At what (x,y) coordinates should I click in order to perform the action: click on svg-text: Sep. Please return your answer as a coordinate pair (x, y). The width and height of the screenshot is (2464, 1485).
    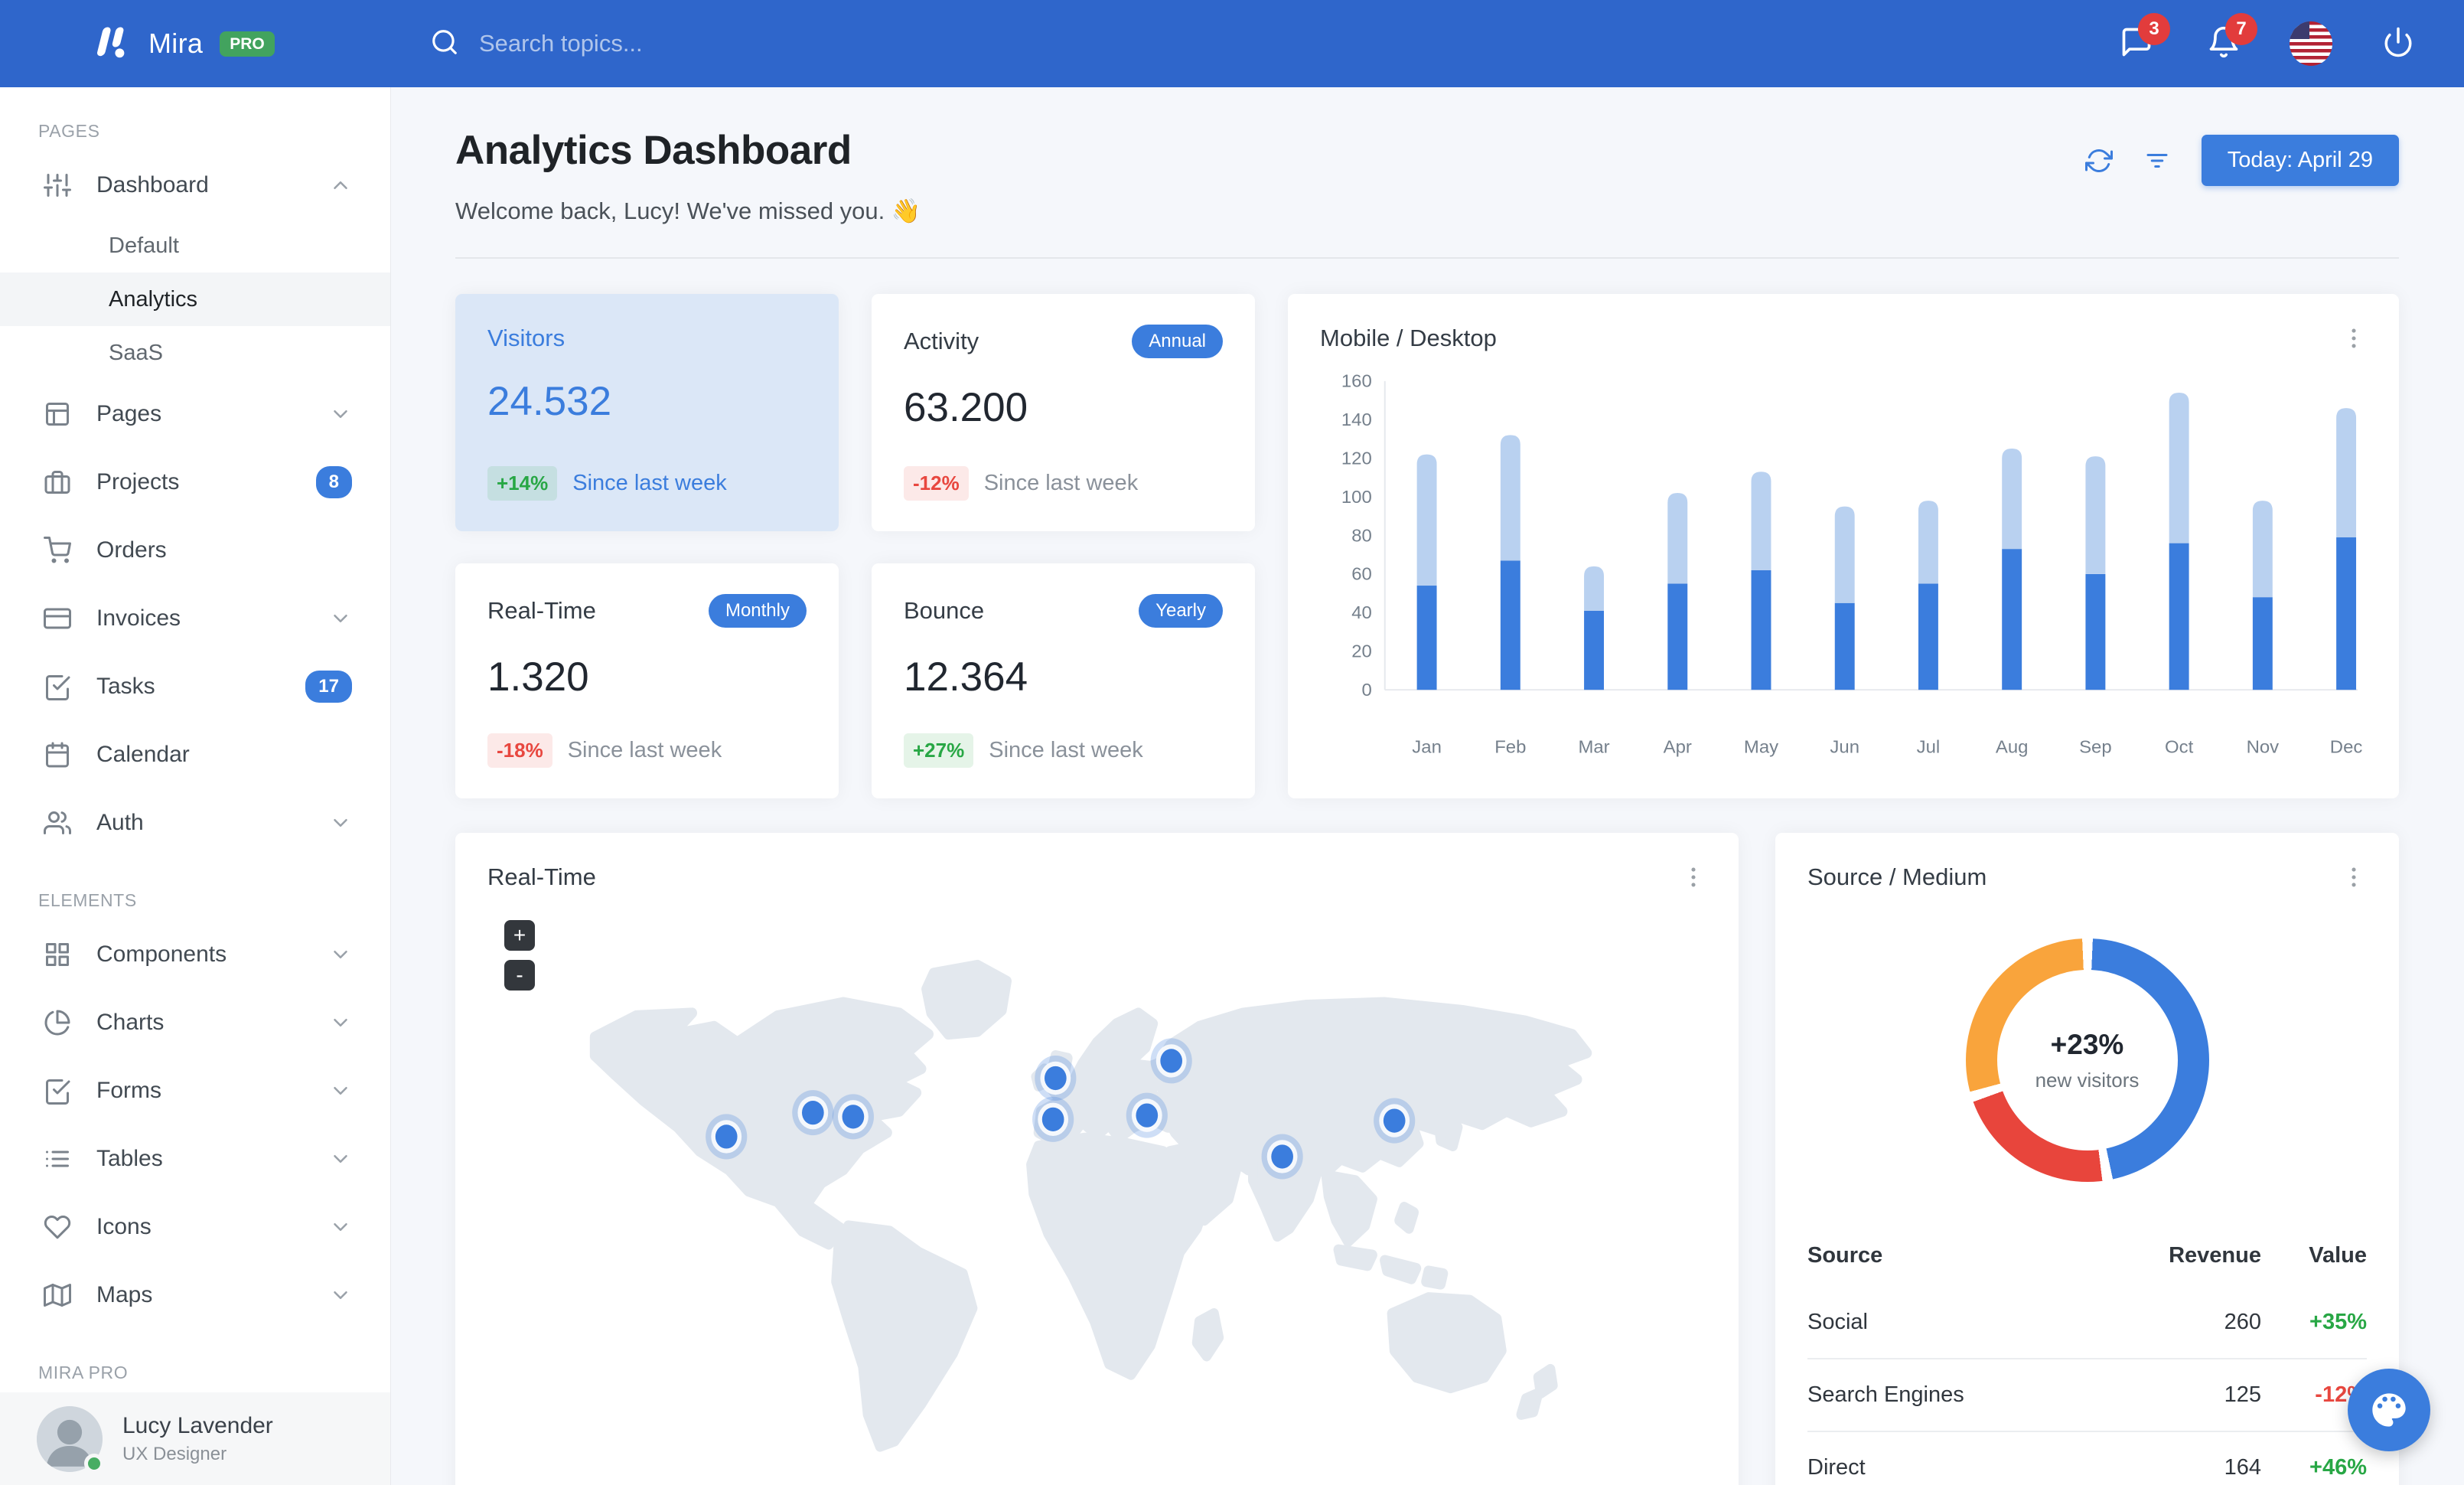
    Looking at the image, I should click on (2095, 748).